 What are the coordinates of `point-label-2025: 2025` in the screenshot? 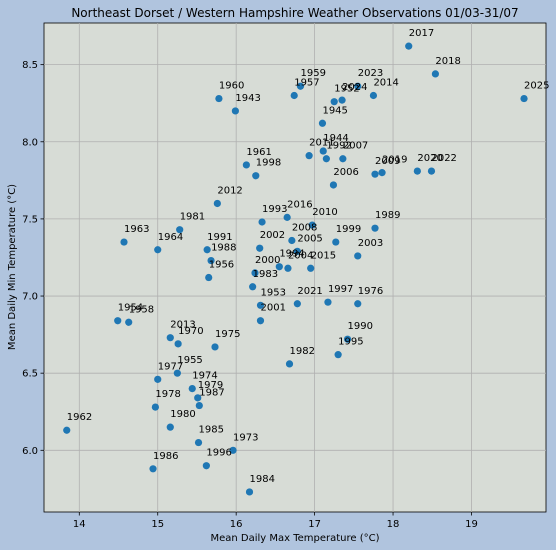 It's located at (536, 86).